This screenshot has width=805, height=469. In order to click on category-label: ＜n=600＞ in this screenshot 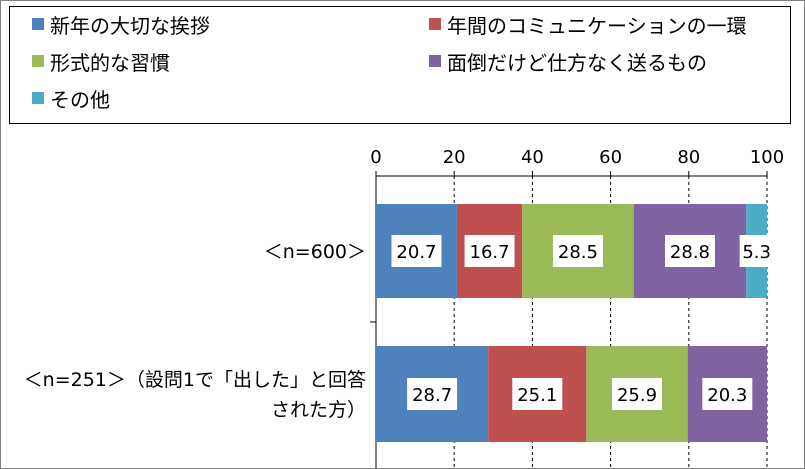, I will do `click(315, 252)`.